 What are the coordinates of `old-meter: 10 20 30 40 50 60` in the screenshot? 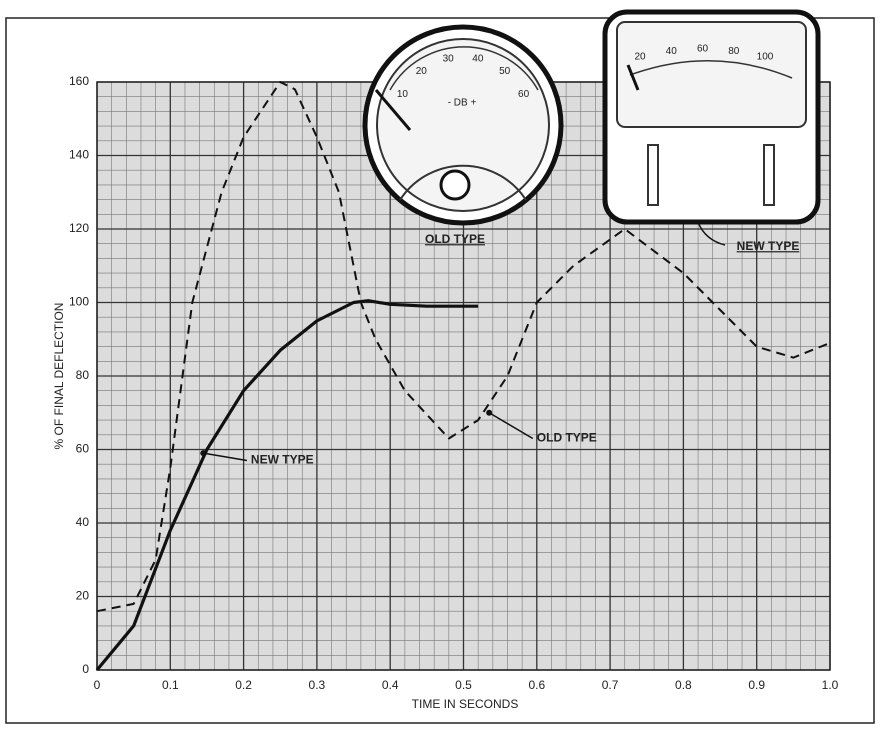 It's located at (463, 125).